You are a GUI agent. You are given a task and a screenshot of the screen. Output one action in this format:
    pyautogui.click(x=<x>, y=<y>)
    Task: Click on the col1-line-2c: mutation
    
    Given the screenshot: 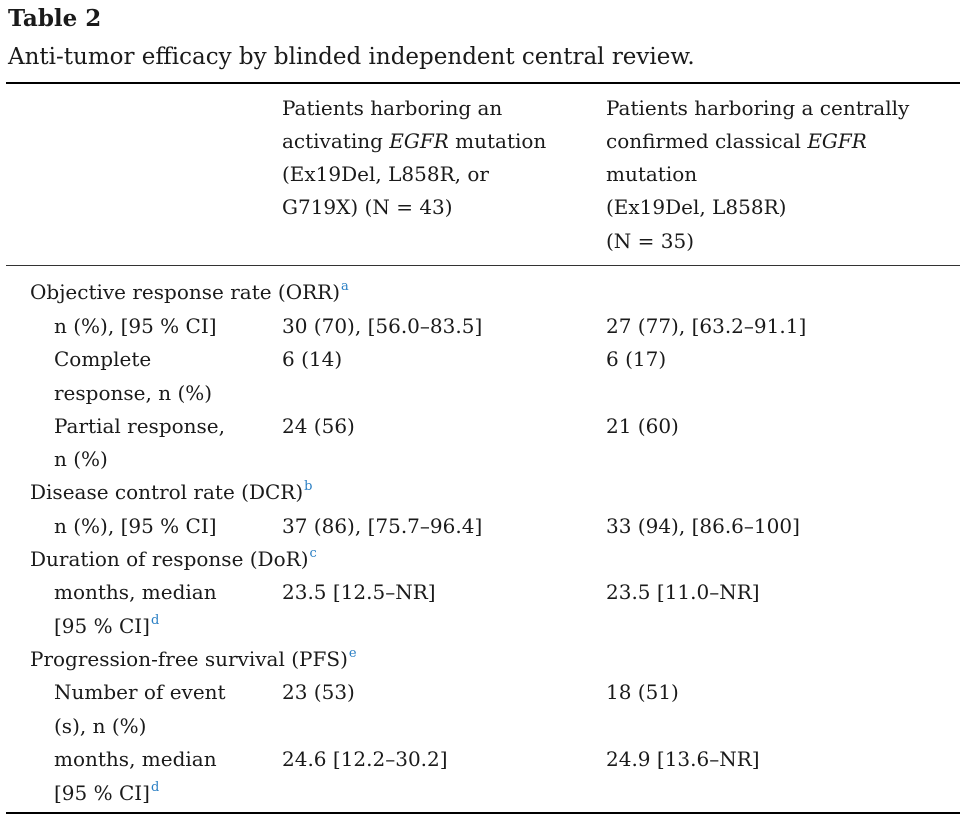 What is the action you would take?
    pyautogui.click(x=497, y=141)
    